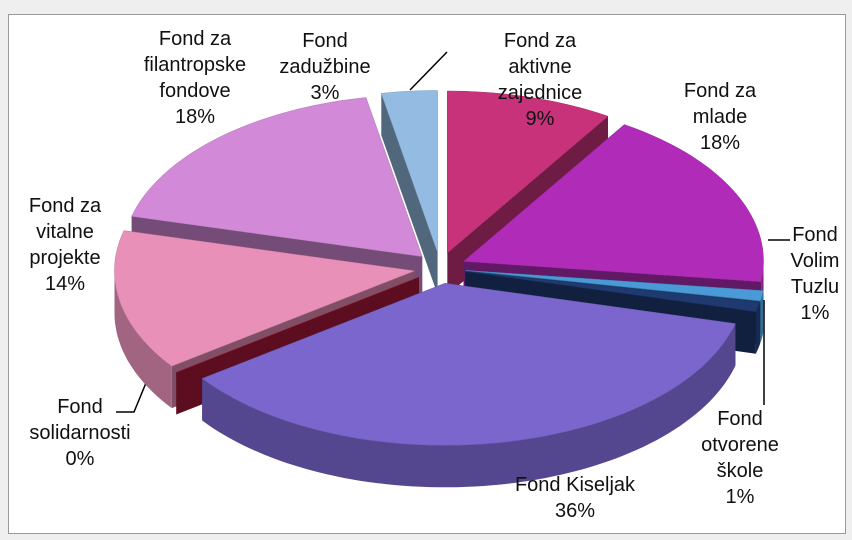 This screenshot has width=852, height=540. I want to click on slice-label: Fond za aktivne zajednice 9%, so click(540, 80).